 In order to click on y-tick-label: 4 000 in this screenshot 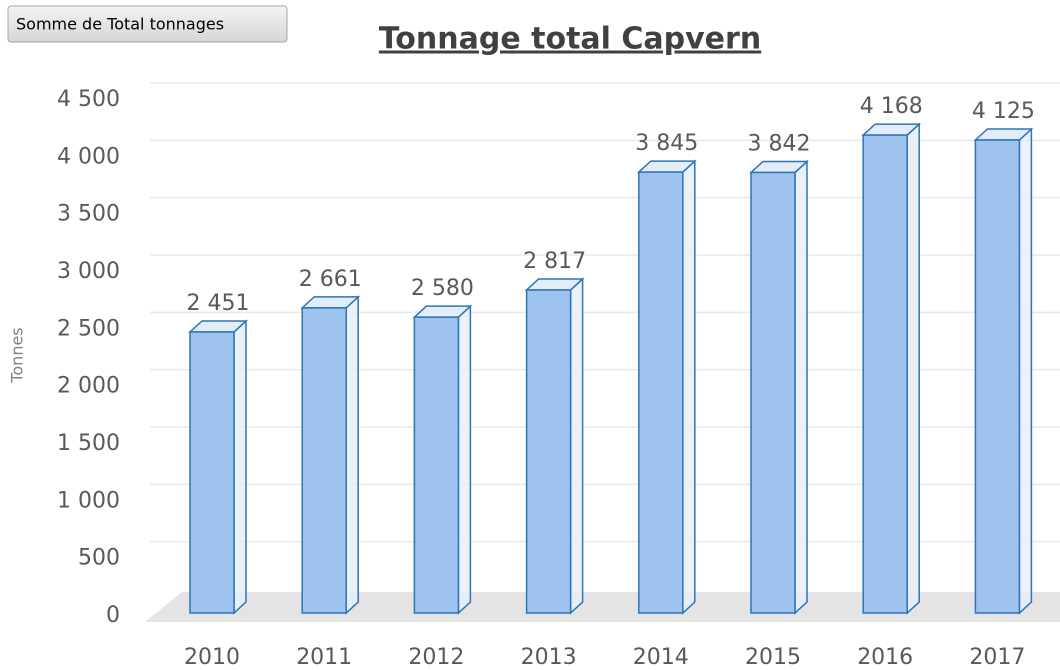, I will do `click(88, 156)`.